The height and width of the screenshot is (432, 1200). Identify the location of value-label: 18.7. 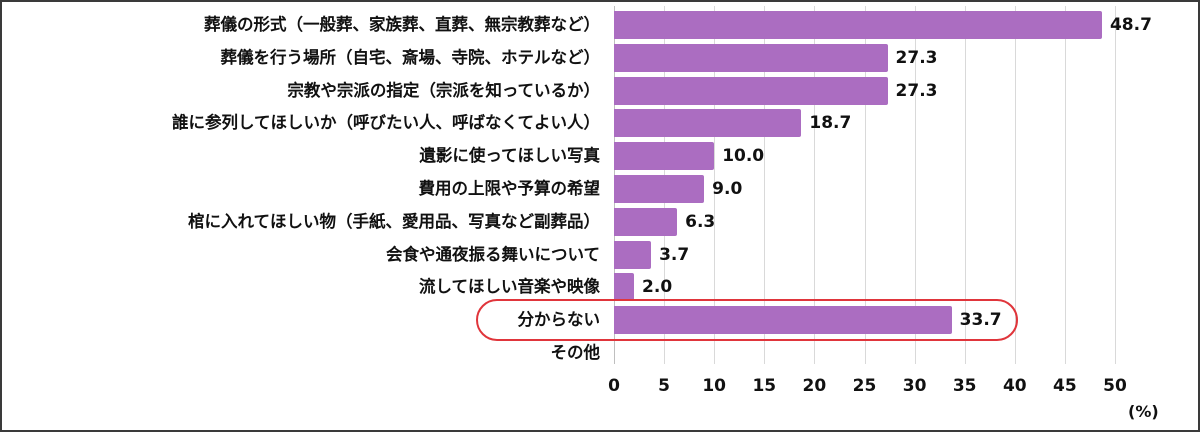
(830, 123).